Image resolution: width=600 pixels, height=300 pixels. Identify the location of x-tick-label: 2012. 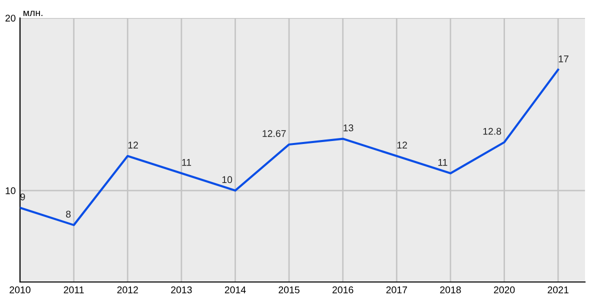
(127, 290).